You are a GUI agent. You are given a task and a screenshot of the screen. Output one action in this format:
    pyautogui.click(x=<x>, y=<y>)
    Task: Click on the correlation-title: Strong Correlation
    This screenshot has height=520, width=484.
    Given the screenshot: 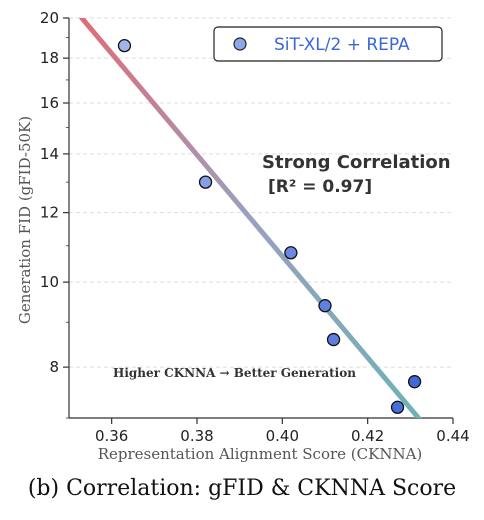 What is the action you would take?
    pyautogui.click(x=356, y=162)
    